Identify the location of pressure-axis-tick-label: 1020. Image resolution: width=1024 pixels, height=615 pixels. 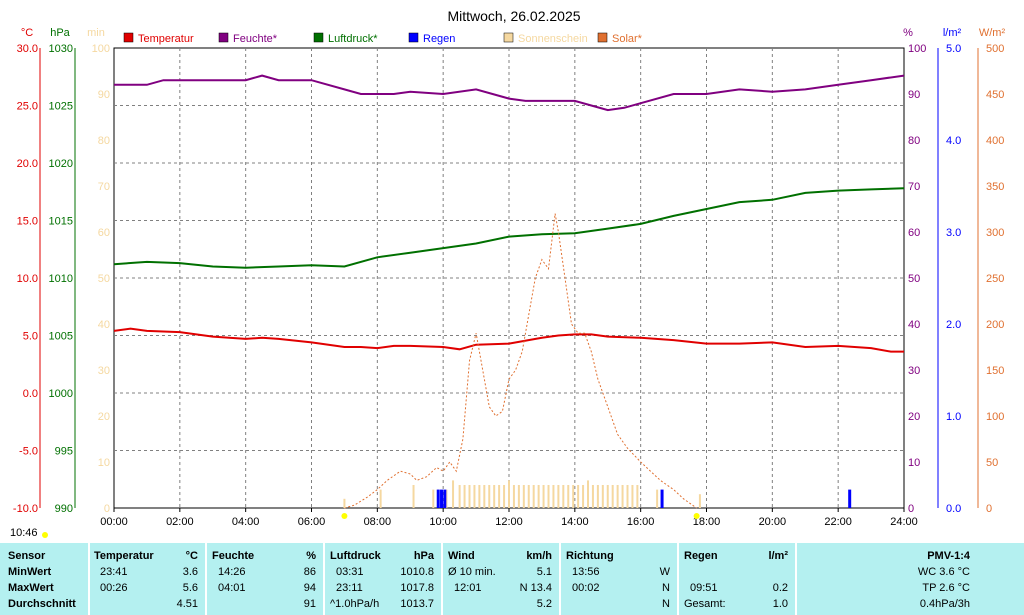
(61, 164).